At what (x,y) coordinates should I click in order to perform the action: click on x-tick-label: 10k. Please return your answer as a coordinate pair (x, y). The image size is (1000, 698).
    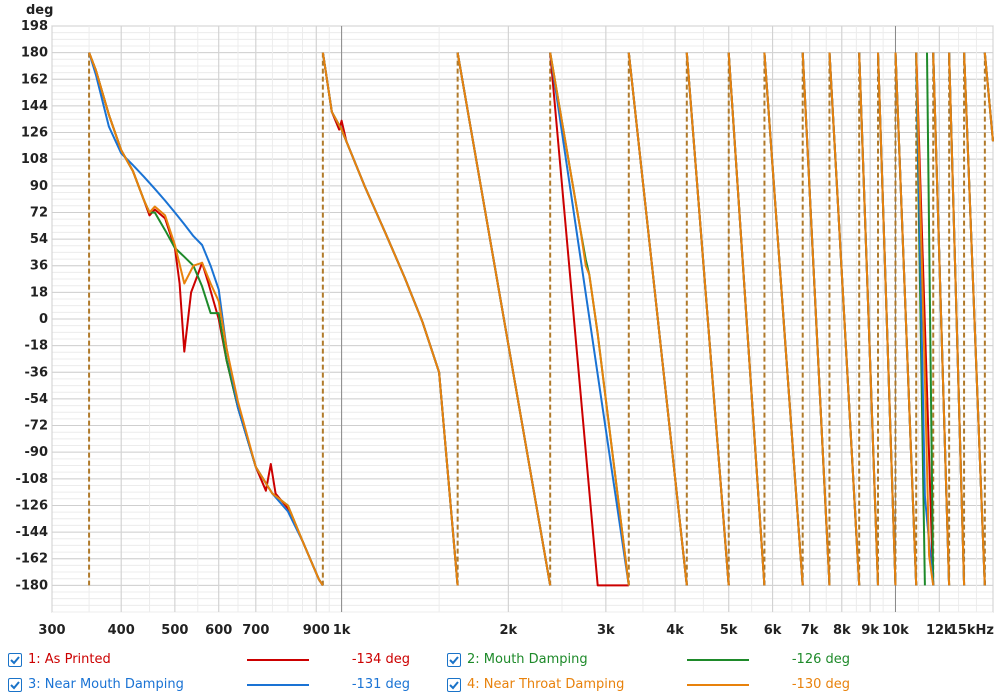
    Looking at the image, I should click on (895, 630).